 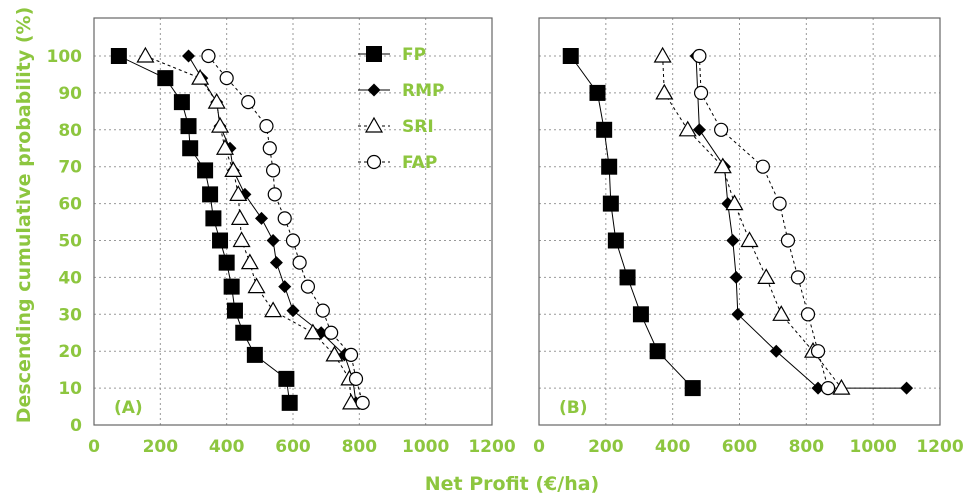 What do you see at coordinates (70, 168) in the screenshot?
I see `y-tick-label: 70` at bounding box center [70, 168].